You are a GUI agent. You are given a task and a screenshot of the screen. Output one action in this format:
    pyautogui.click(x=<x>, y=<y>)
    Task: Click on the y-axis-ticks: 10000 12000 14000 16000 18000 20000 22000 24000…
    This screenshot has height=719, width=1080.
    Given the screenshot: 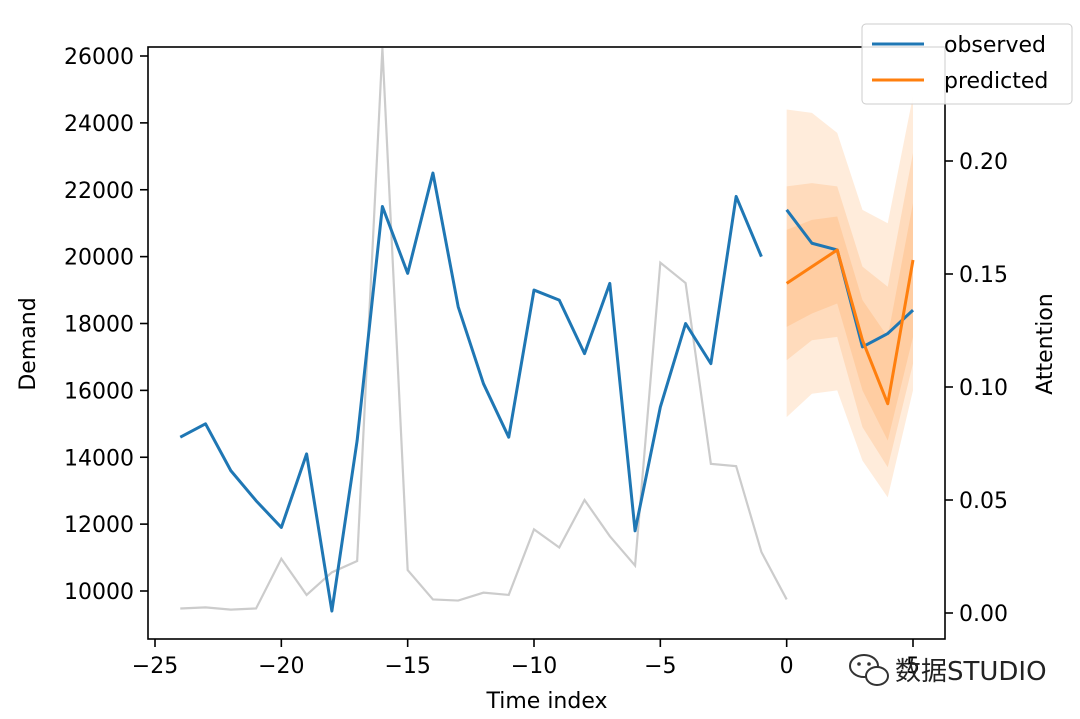 What is the action you would take?
    pyautogui.click(x=106, y=325)
    